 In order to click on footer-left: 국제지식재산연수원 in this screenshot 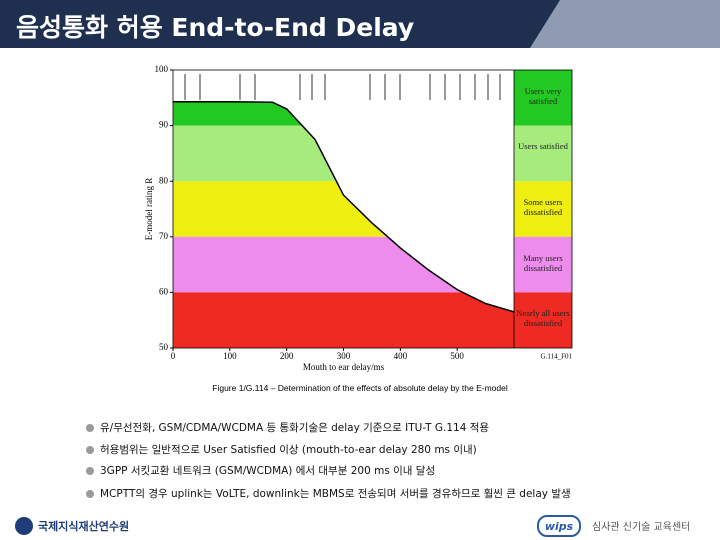, I will do `click(83, 526)`.